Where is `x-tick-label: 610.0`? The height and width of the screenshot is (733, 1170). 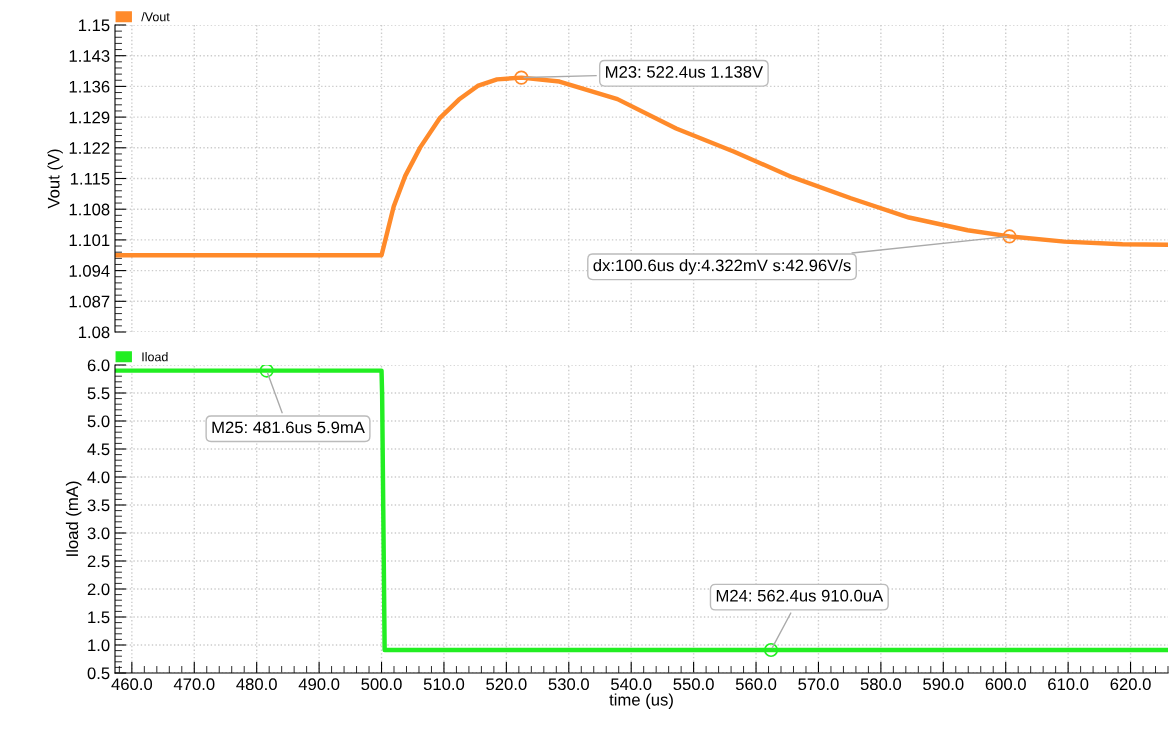
x-tick-label: 610.0 is located at coordinates (1068, 684).